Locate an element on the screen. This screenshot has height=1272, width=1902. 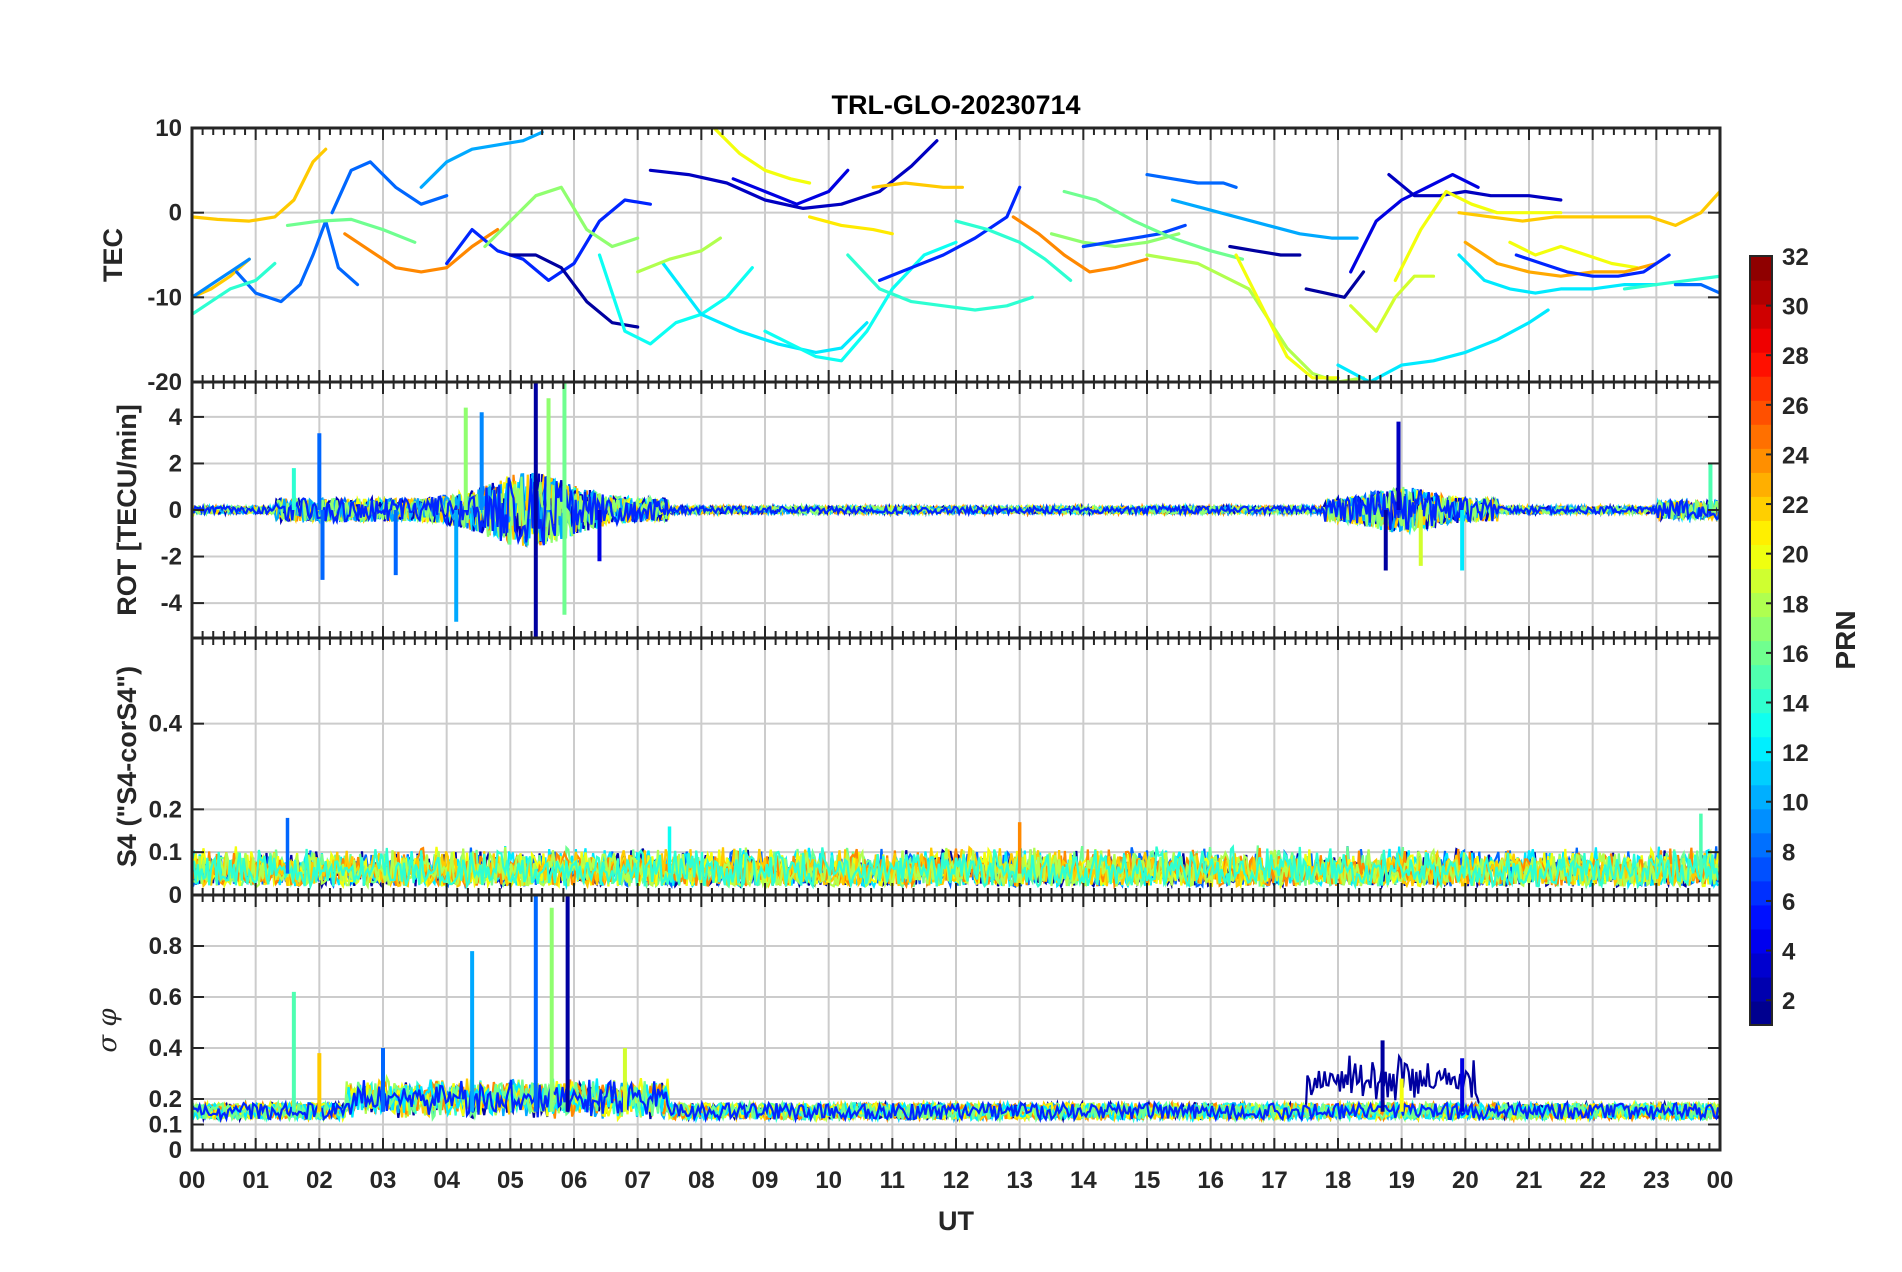
figure-title: TRL-GLO-20230714 is located at coordinates (955, 105).